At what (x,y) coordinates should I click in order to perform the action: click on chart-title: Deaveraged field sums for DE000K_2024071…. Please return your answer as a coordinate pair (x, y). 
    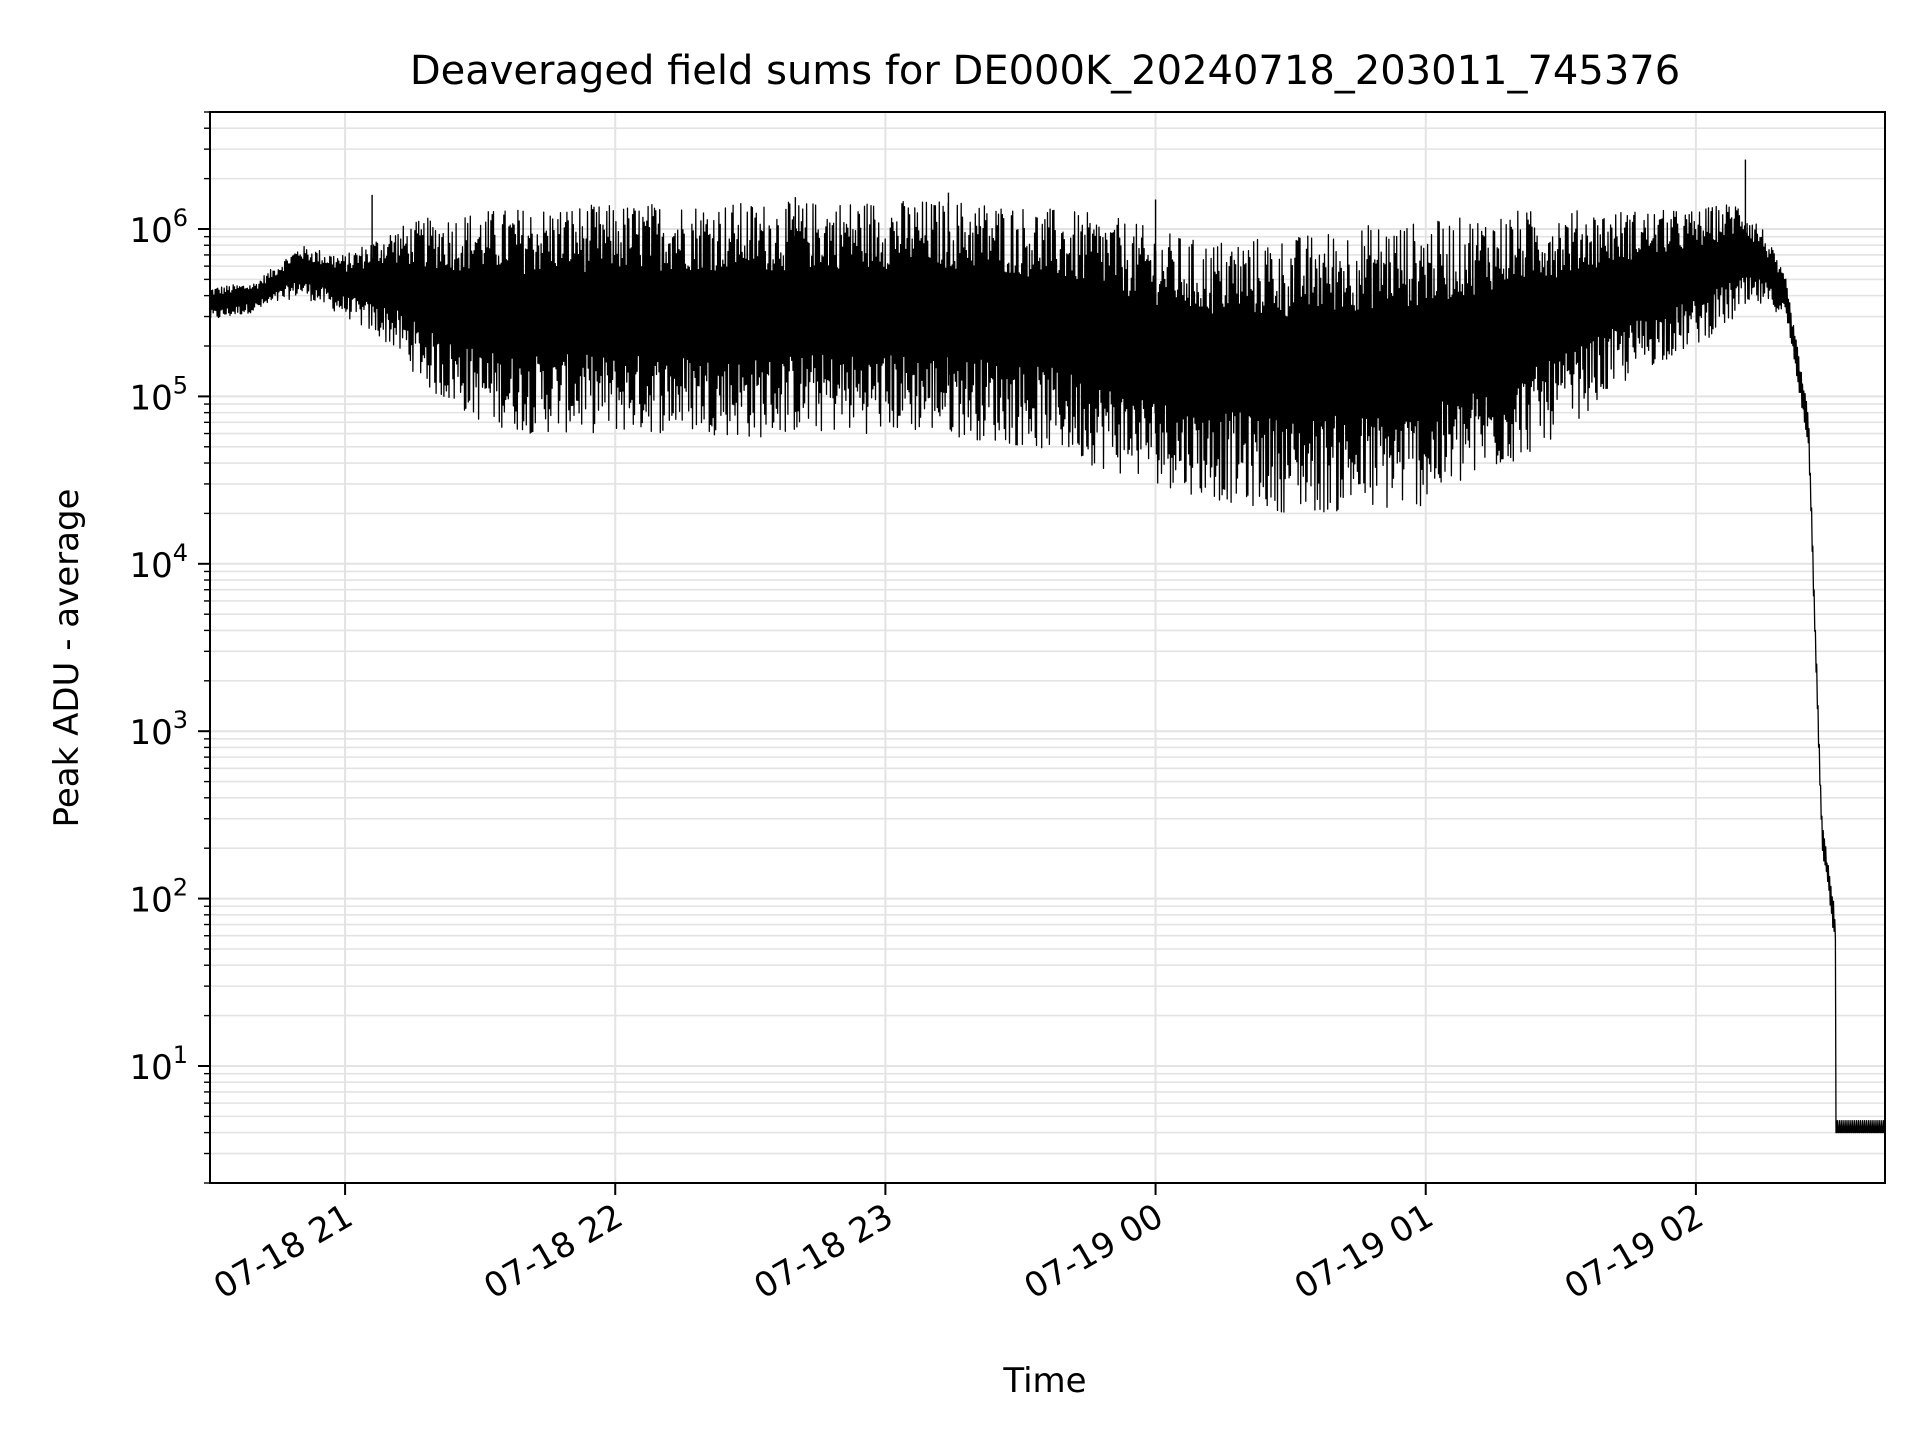
    Looking at the image, I should click on (1045, 71).